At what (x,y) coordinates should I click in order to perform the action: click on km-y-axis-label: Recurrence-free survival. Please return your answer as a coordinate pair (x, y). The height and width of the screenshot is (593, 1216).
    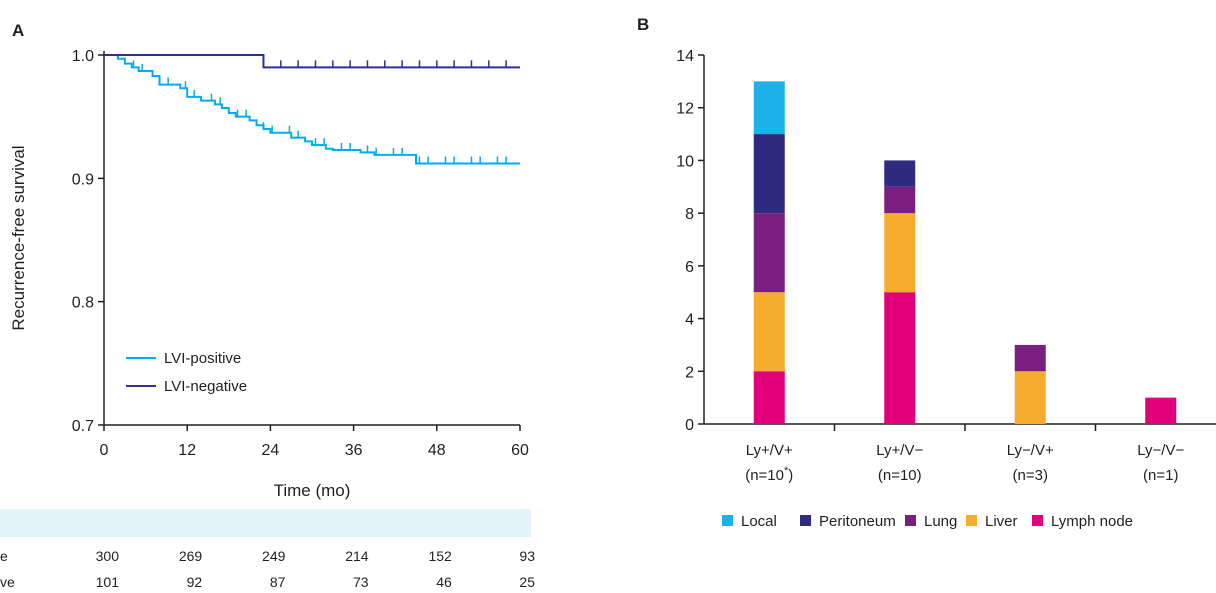
    Looking at the image, I should click on (18, 237).